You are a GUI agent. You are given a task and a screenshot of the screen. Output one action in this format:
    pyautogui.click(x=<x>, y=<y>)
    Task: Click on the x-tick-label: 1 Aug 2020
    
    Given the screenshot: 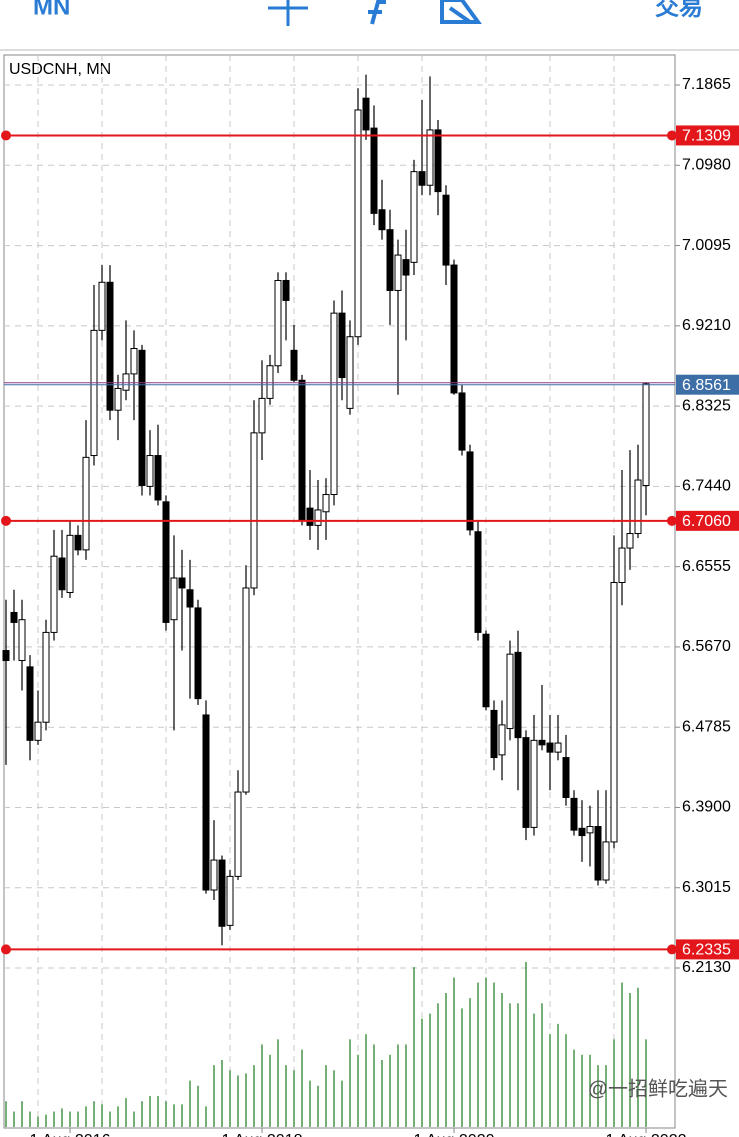 What is the action you would take?
    pyautogui.click(x=454, y=1134)
    